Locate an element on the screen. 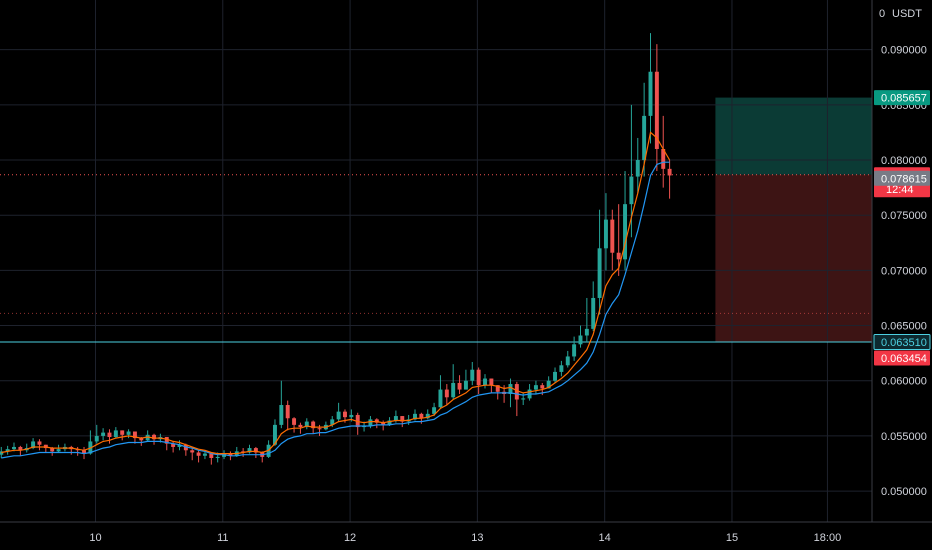  target-price-tag: 0.085657 is located at coordinates (904, 99).